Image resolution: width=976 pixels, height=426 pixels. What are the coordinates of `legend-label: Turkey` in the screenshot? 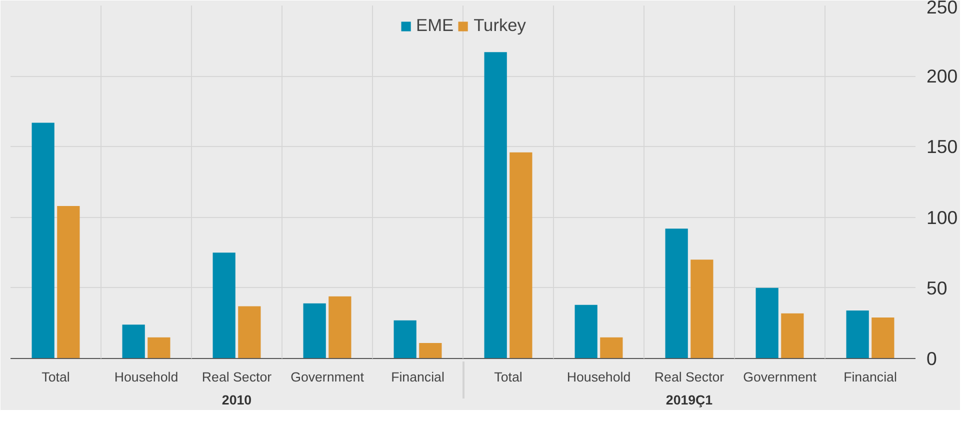 It's located at (500, 25).